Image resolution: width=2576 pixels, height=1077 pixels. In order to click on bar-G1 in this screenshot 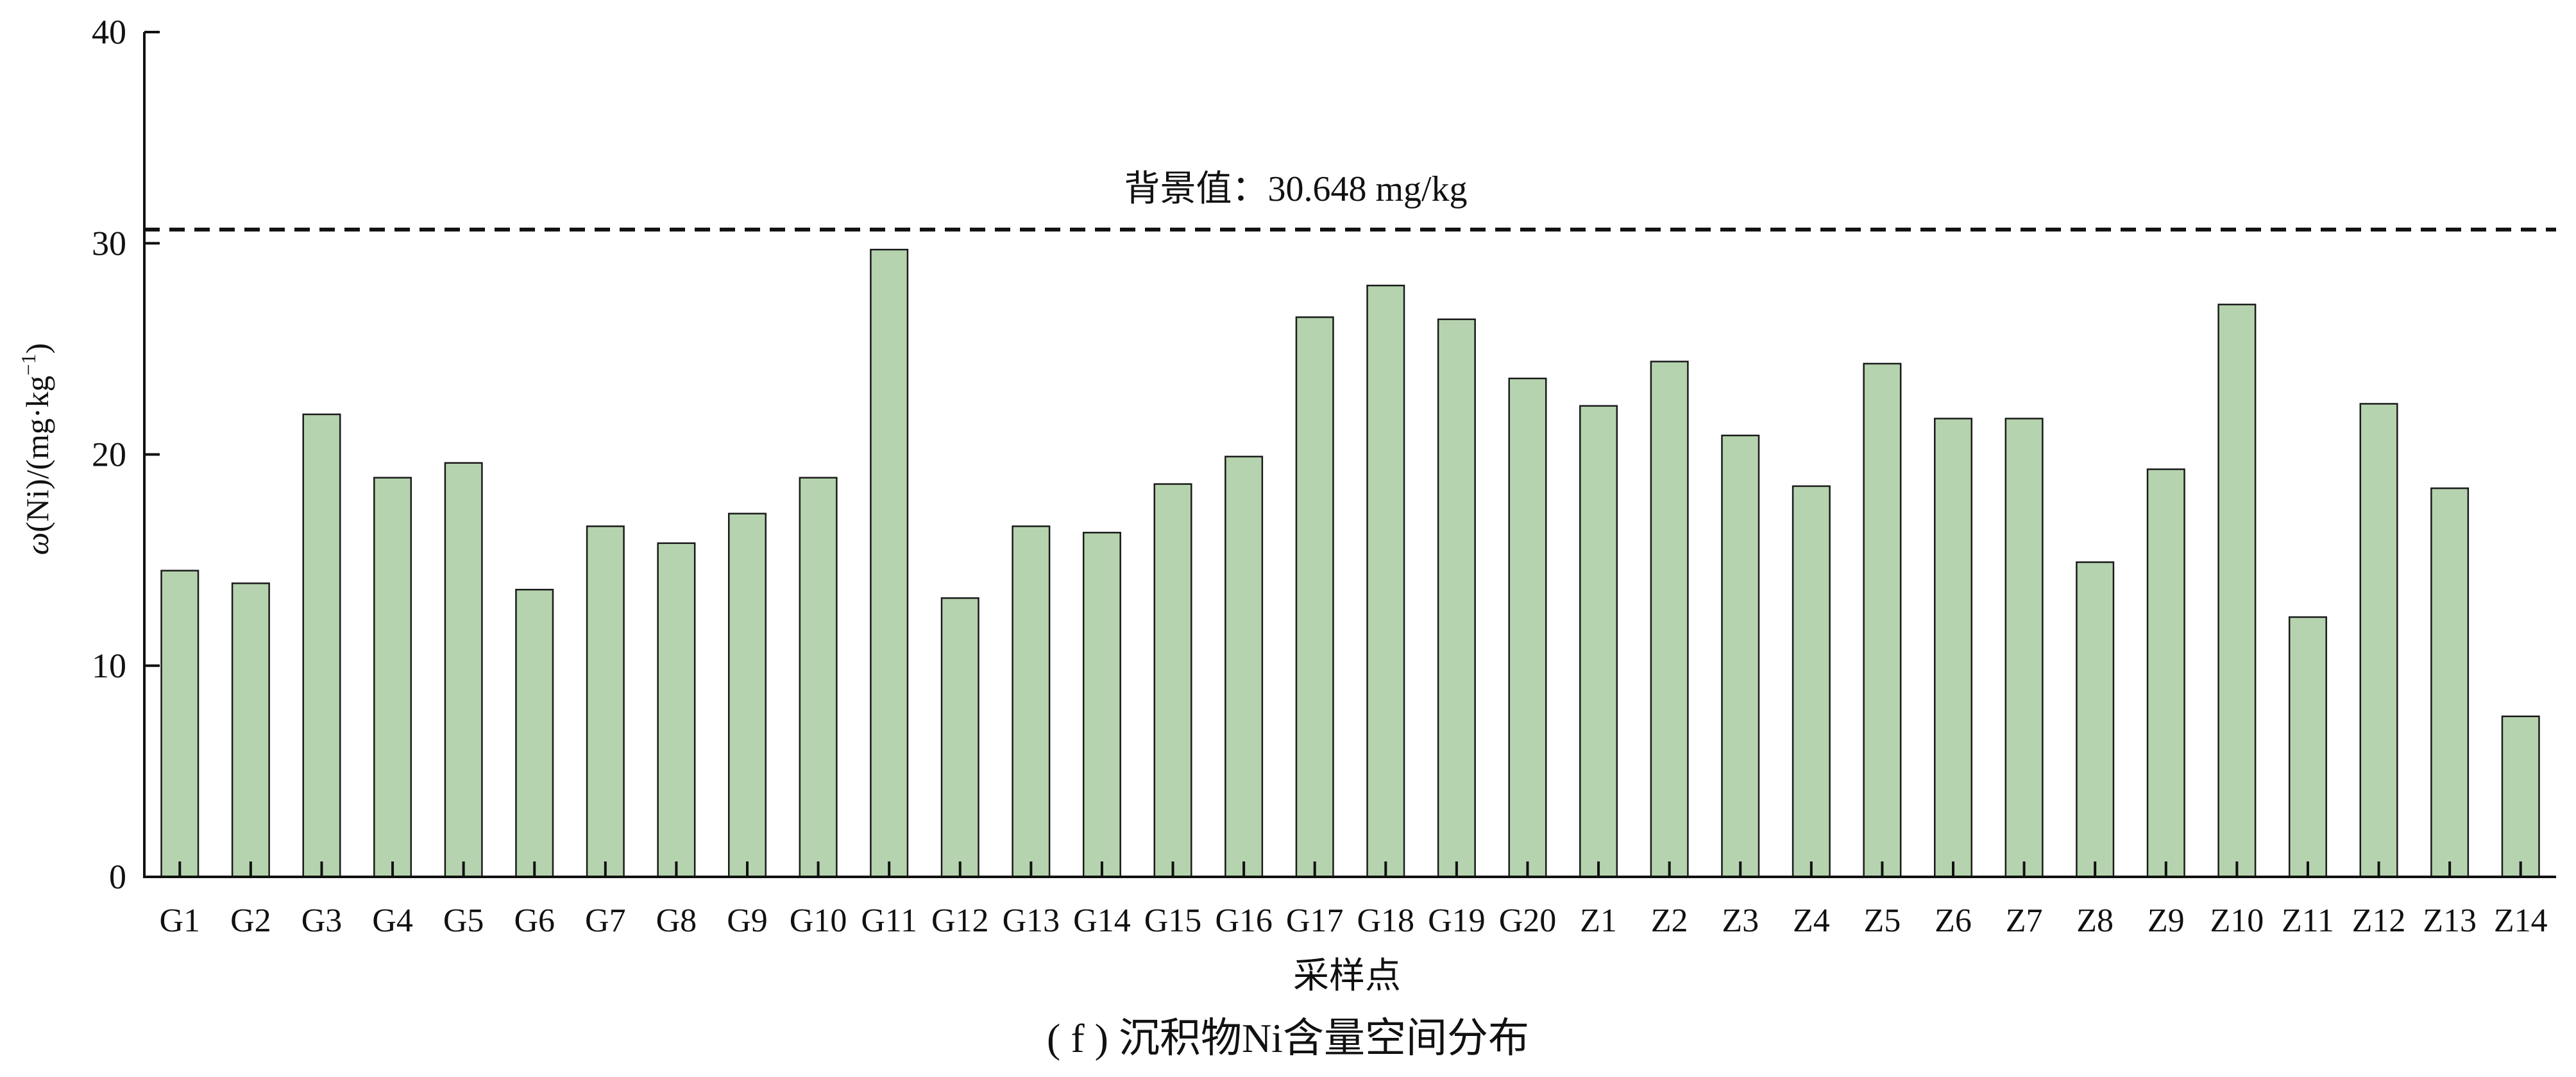, I will do `click(179, 724)`.